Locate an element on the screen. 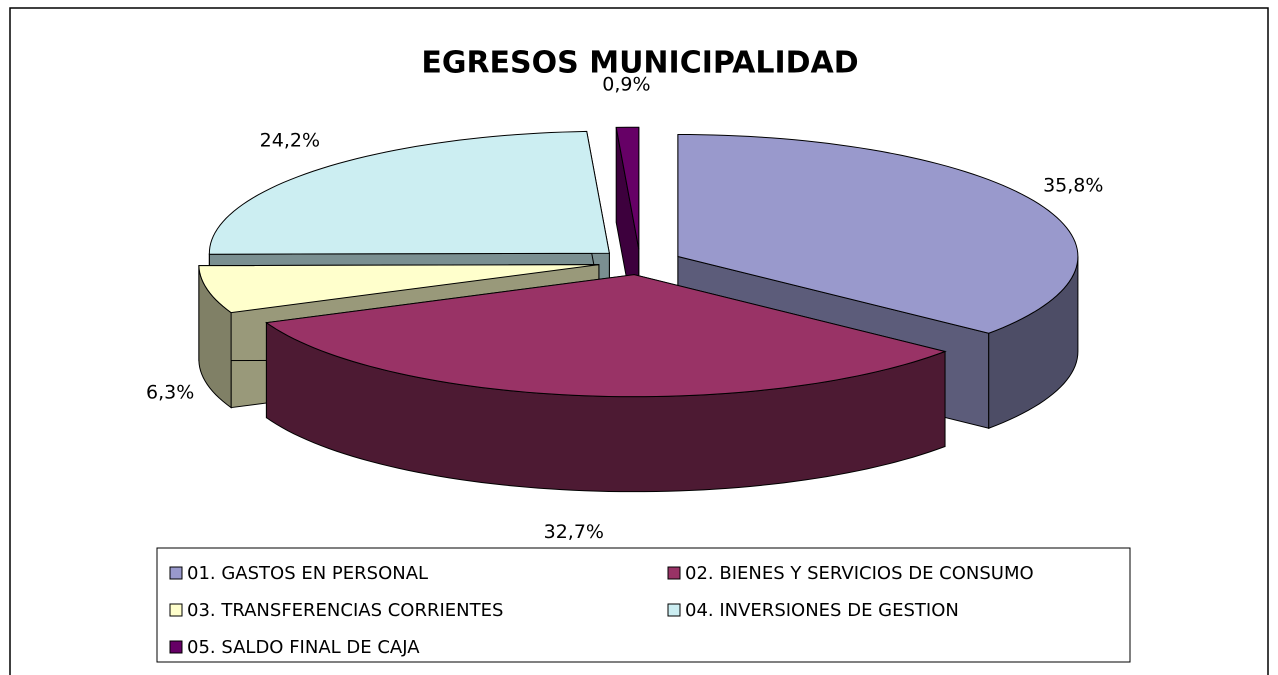 Image resolution: width=1278 pixels, height=675 pixels. legend-label: 02. BIENES Y SERVICIOS DE CONSUMO is located at coordinates (859, 573).